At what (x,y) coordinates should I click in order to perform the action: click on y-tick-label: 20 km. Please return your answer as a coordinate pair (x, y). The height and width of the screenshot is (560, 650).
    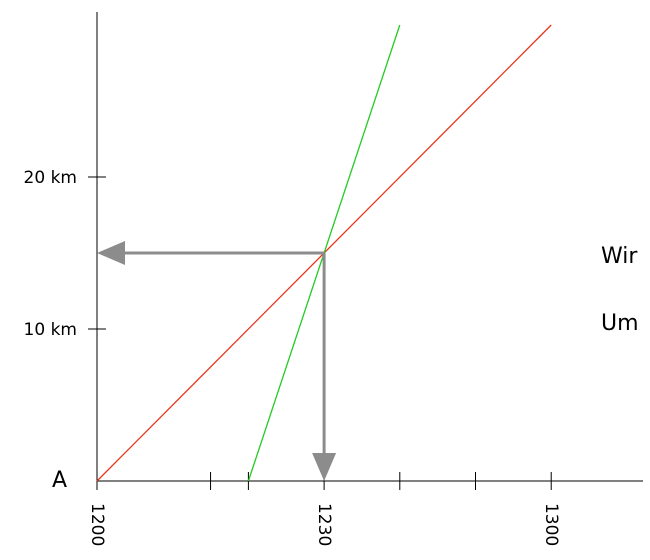
    Looking at the image, I should click on (50, 178).